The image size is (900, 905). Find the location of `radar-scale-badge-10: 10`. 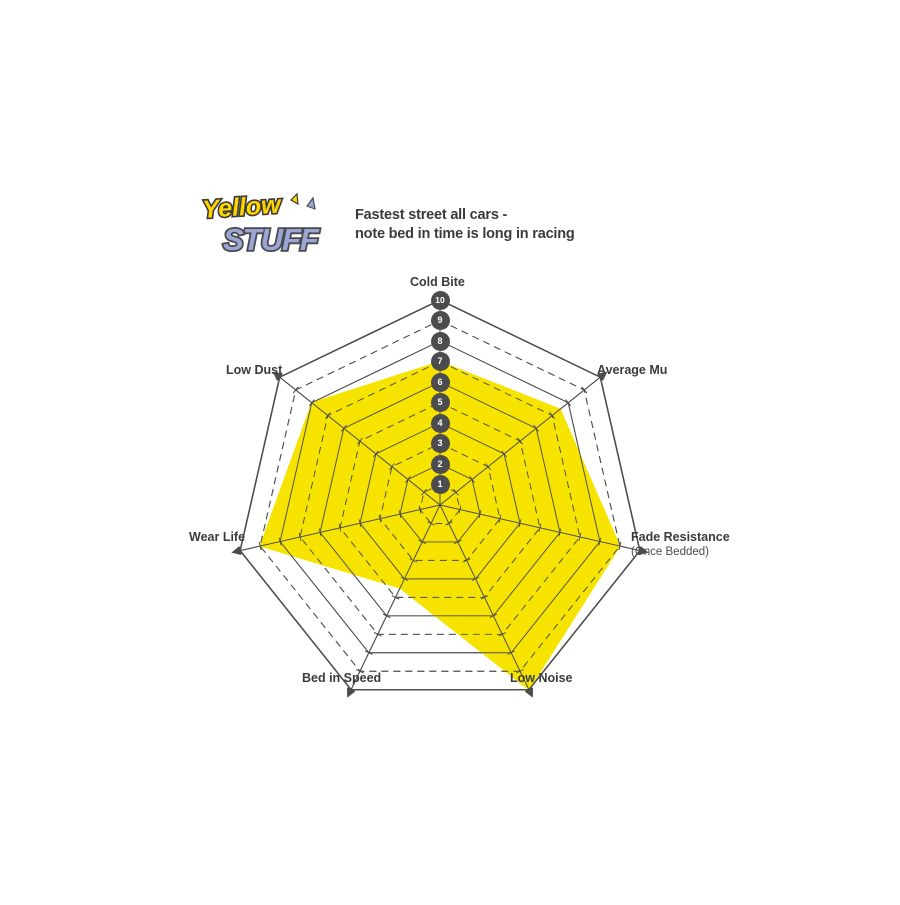

radar-scale-badge-10: 10 is located at coordinates (440, 300).